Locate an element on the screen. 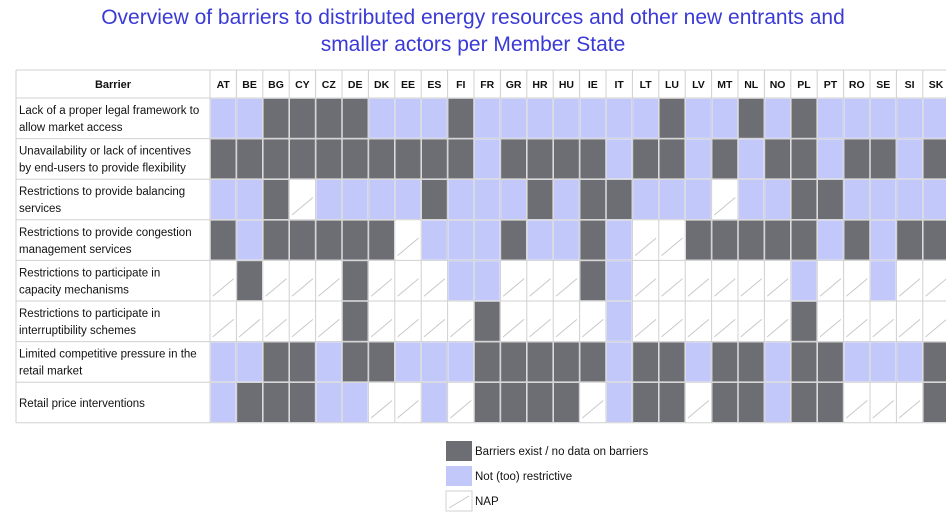  cell-6-de is located at coordinates (355, 321).